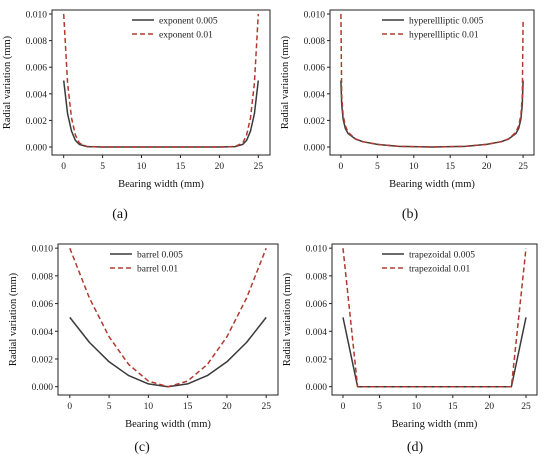 This screenshot has height=463, width=550. What do you see at coordinates (188, 22) in the screenshot?
I see `legend-label-1: exponent 0.005` at bounding box center [188, 22].